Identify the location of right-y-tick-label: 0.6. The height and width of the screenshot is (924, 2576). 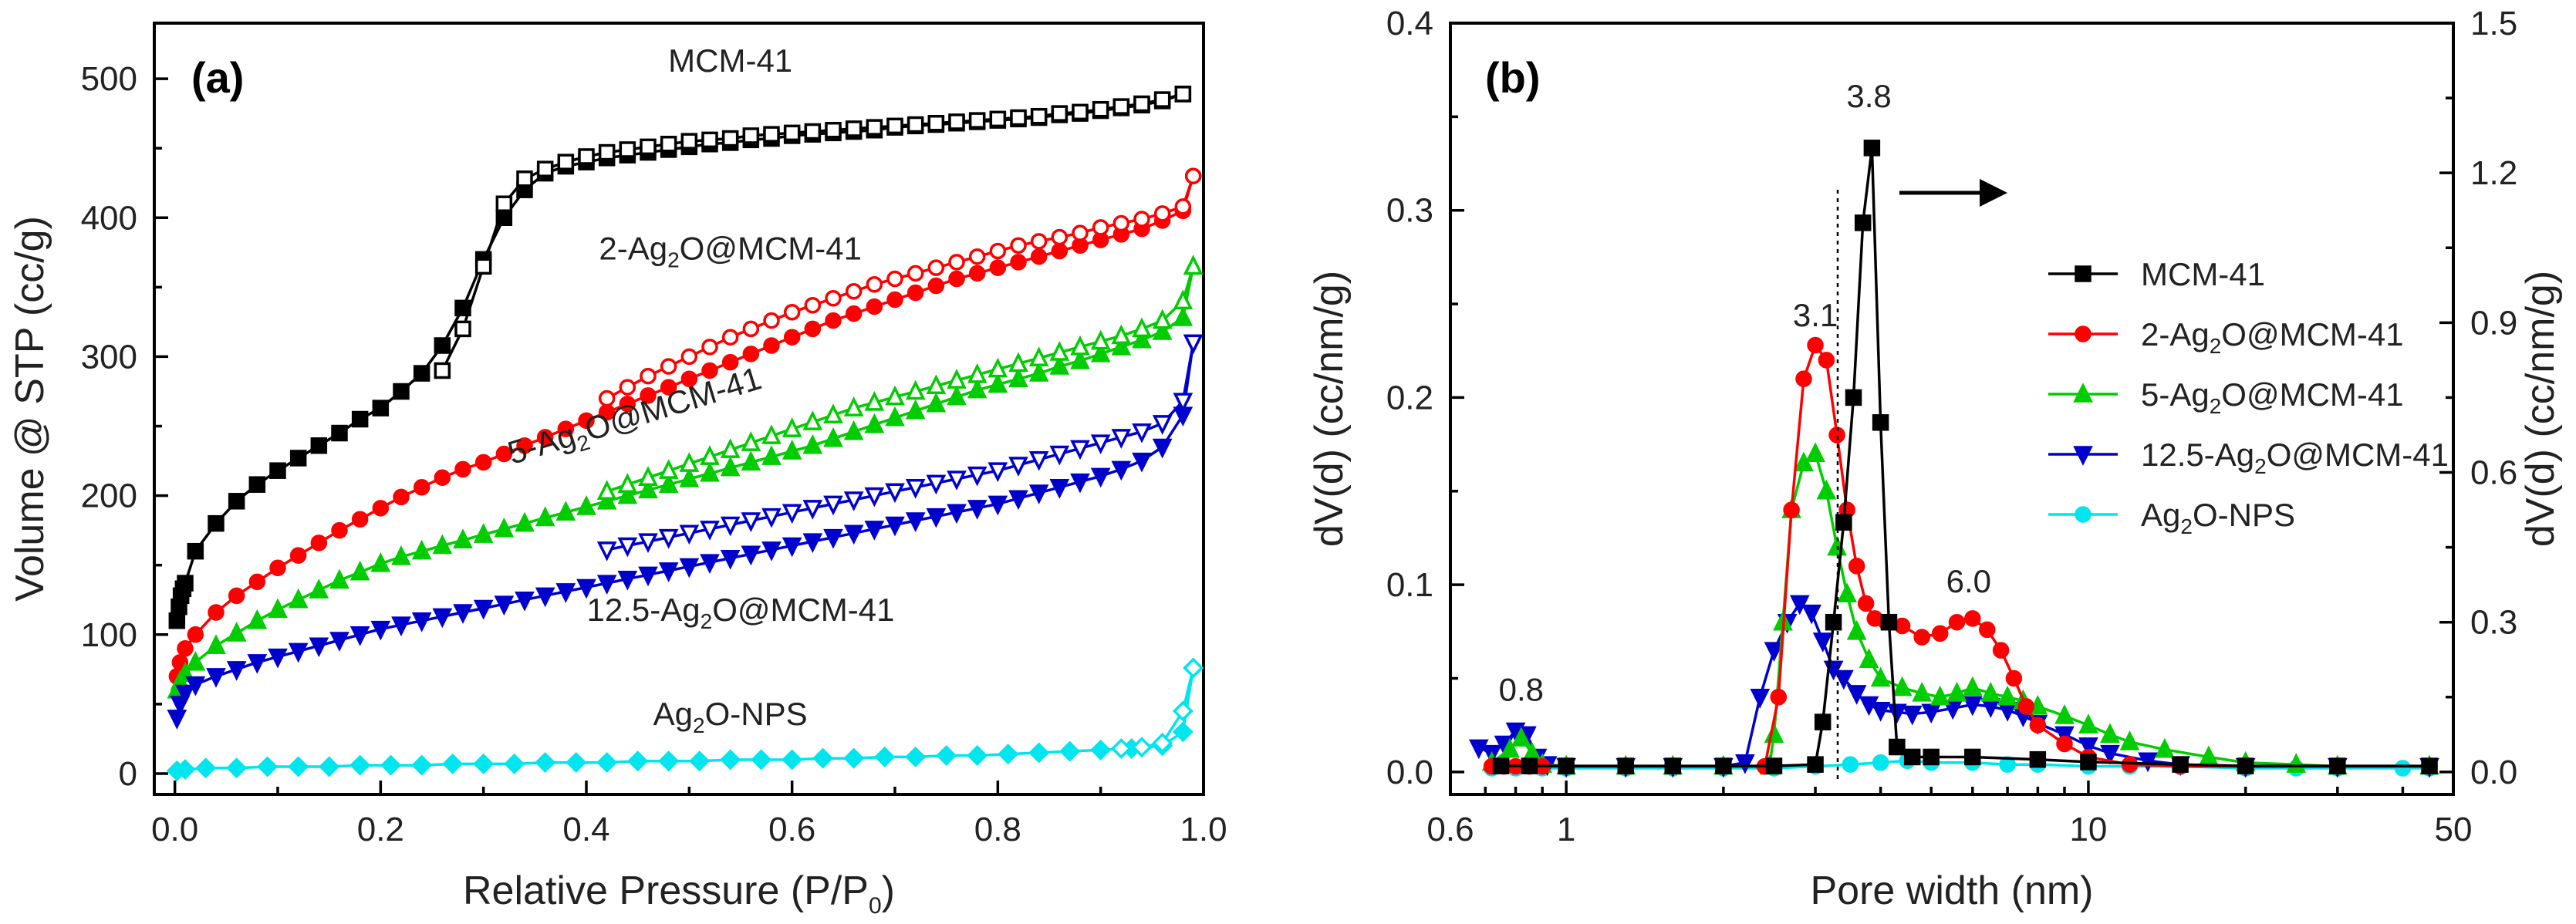
(2494, 473).